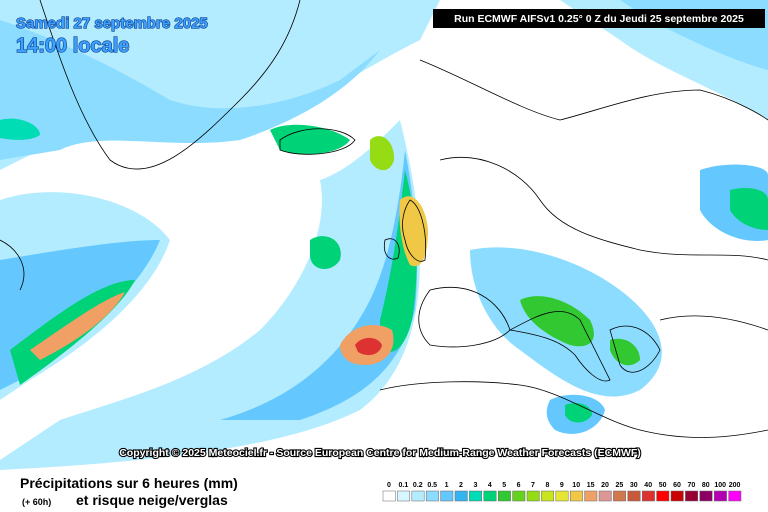 Image resolution: width=768 pixels, height=512 pixels. I want to click on legend-label: 2, so click(461, 485).